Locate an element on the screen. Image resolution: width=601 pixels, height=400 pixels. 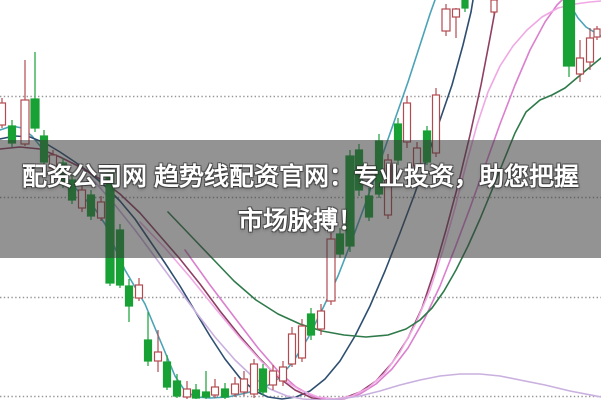
headline-line2: 市场脉搏！ is located at coordinates (300, 221).